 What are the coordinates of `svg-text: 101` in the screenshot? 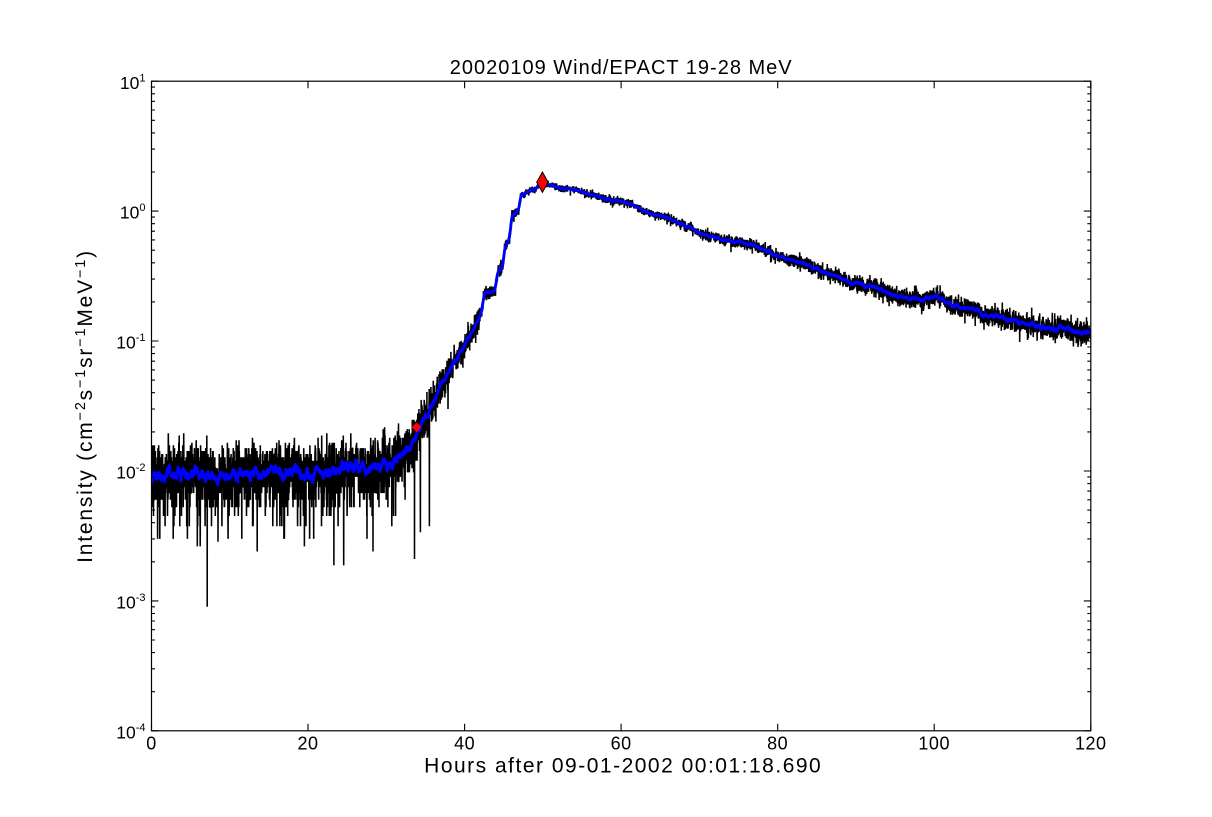 It's located at (133, 82).